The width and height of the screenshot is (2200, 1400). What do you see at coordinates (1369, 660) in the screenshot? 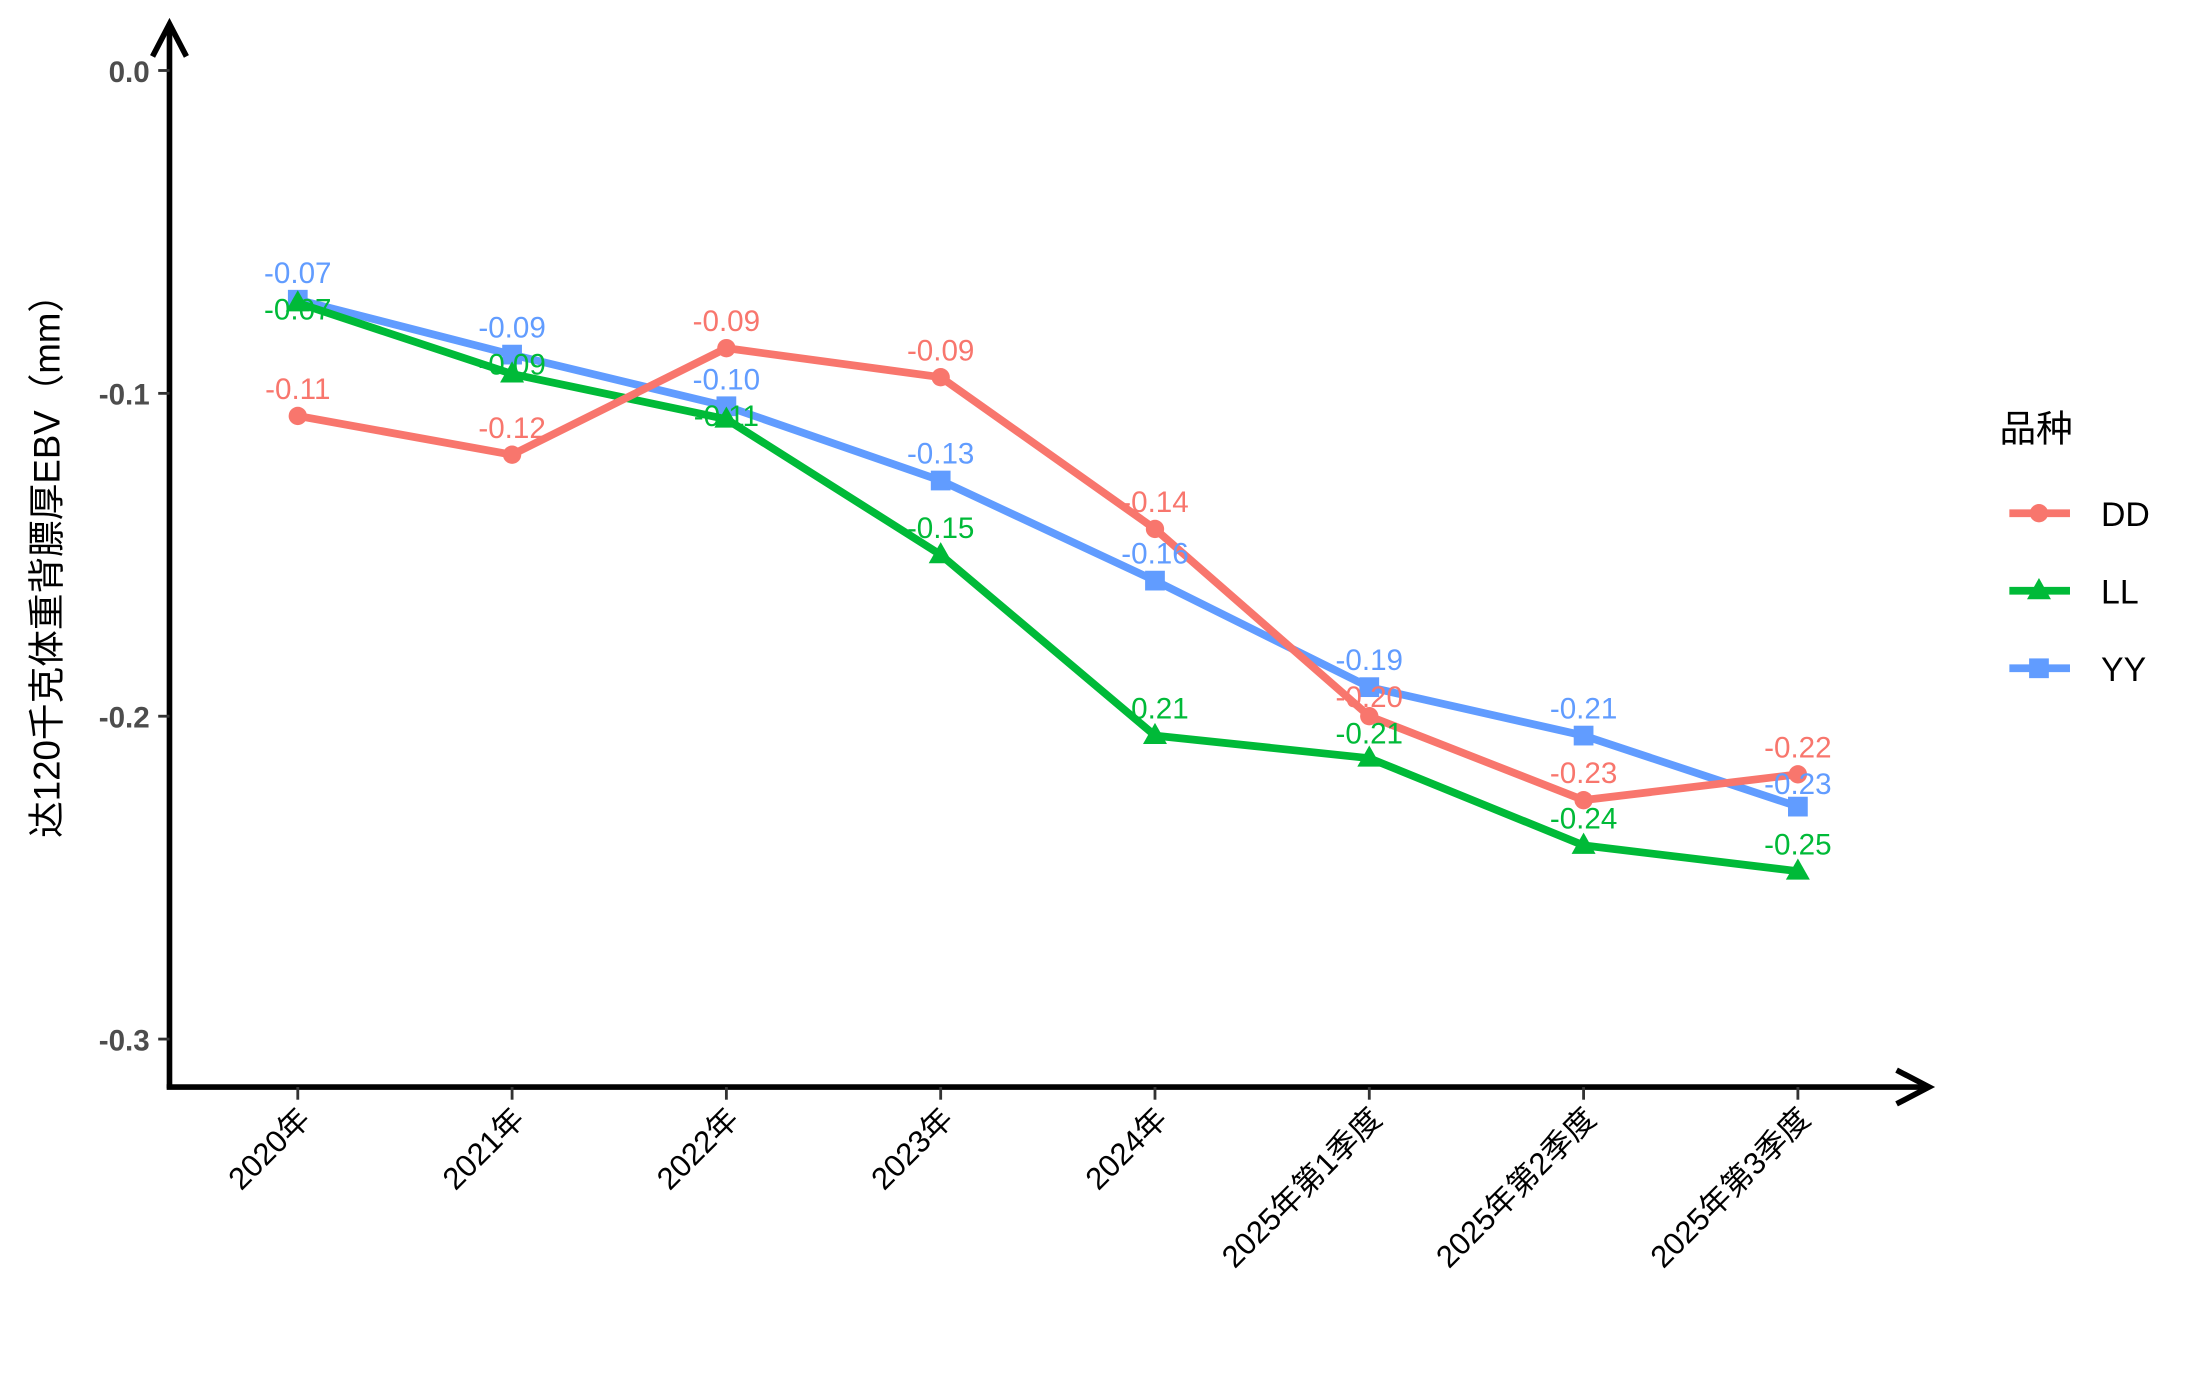
I see `data-label-yy: -0.19` at bounding box center [1369, 660].